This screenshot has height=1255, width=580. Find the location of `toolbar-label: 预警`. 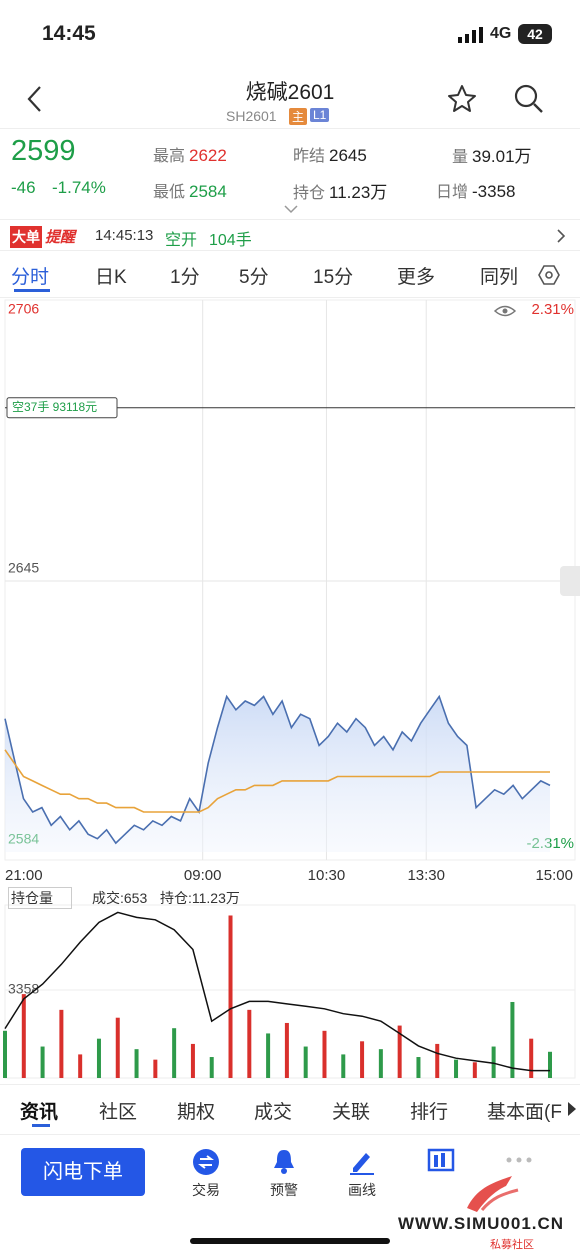

toolbar-label: 预警 is located at coordinates (284, 1190).